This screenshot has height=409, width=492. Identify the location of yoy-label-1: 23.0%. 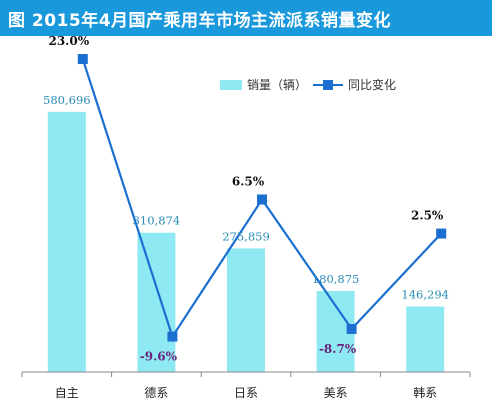
(68, 41).